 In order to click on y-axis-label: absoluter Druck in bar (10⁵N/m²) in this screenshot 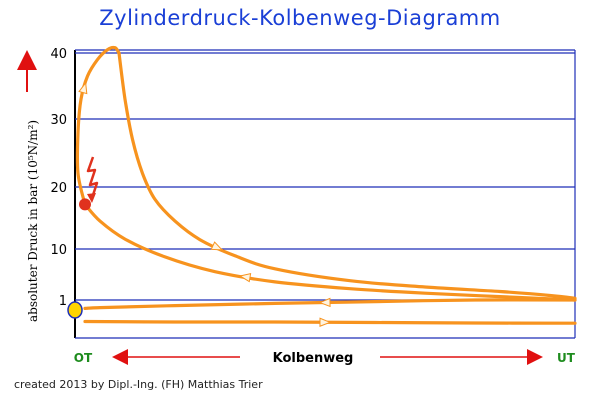, I will do `click(33, 221)`.